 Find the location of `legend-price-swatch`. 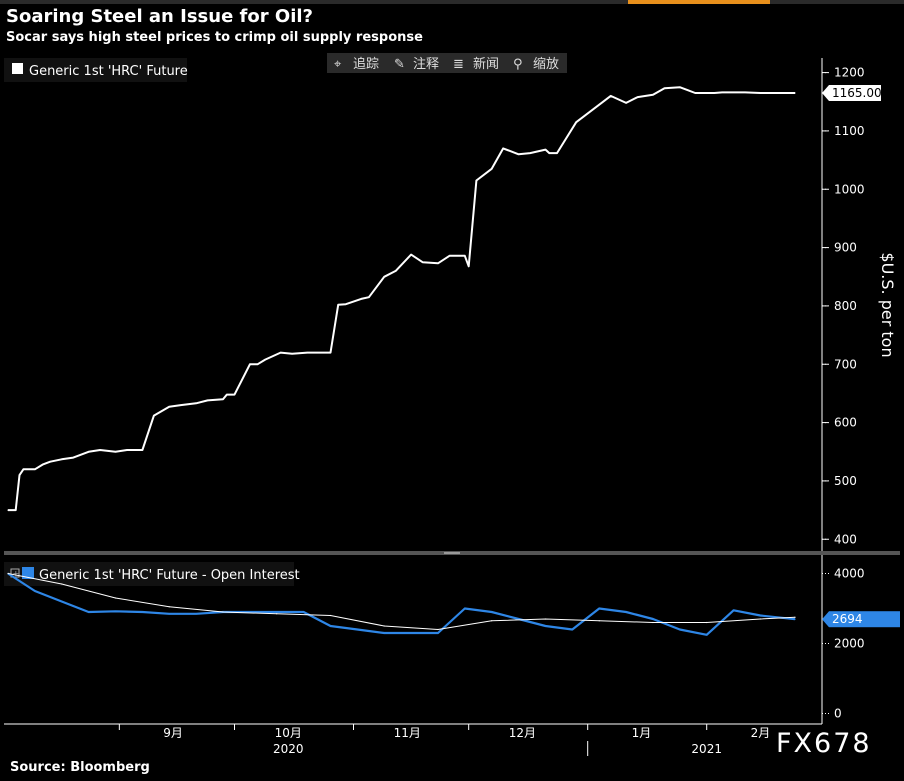

legend-price-swatch is located at coordinates (17, 68).